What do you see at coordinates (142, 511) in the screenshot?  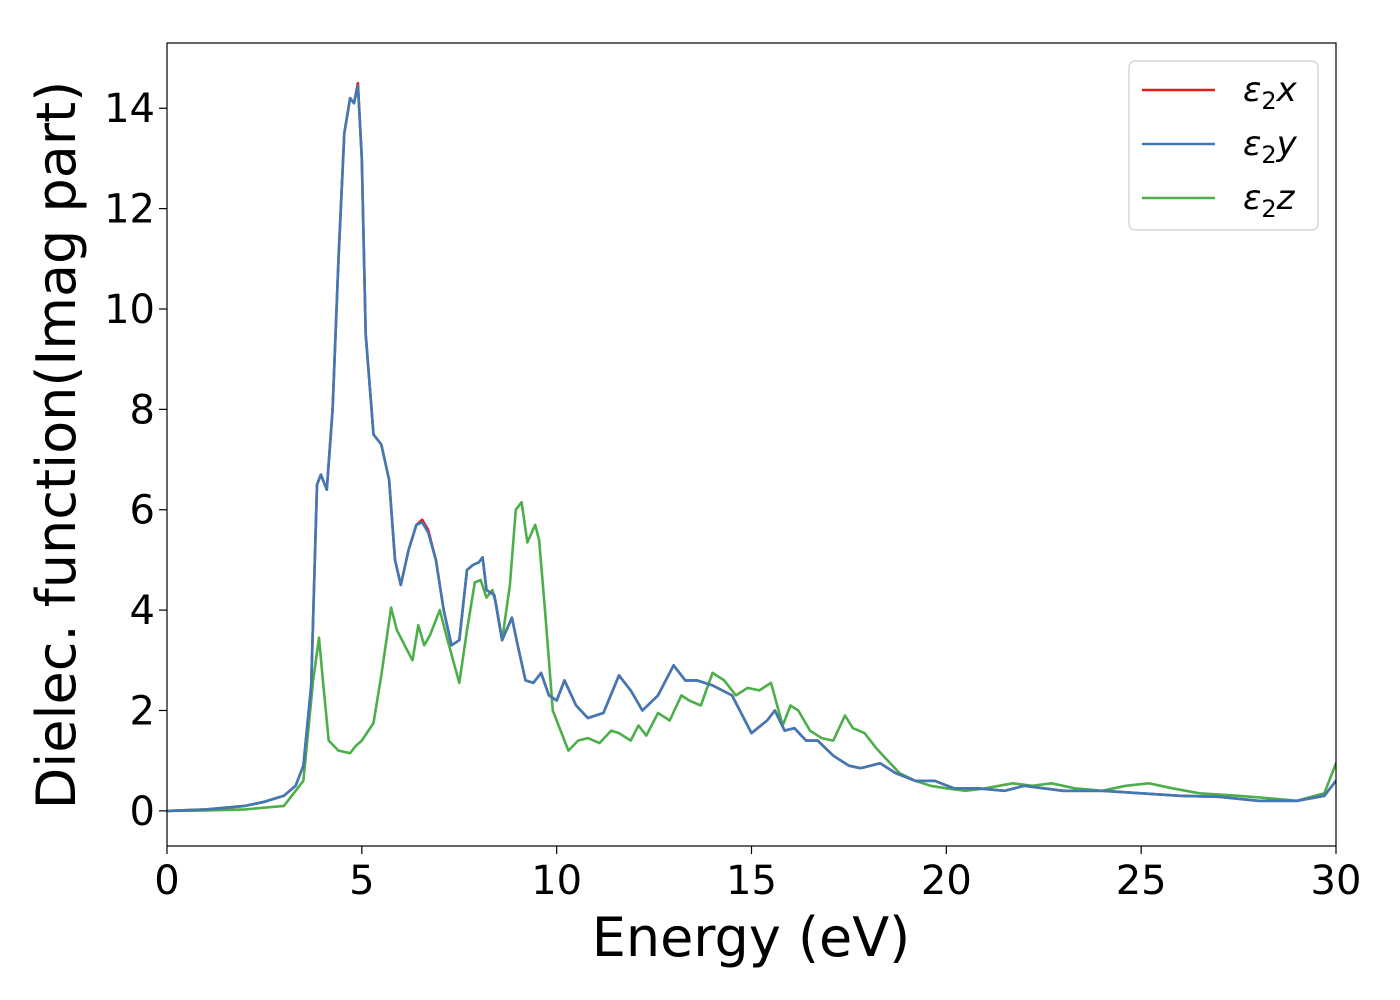 I see `y-tick-label: 6` at bounding box center [142, 511].